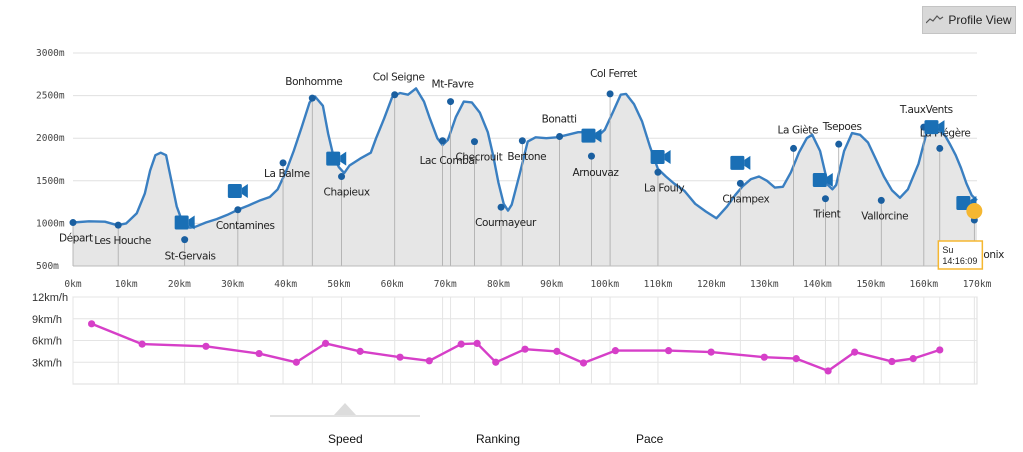 The width and height of the screenshot is (1023, 452). I want to click on waypoint-marker-la-balme, so click(283, 163).